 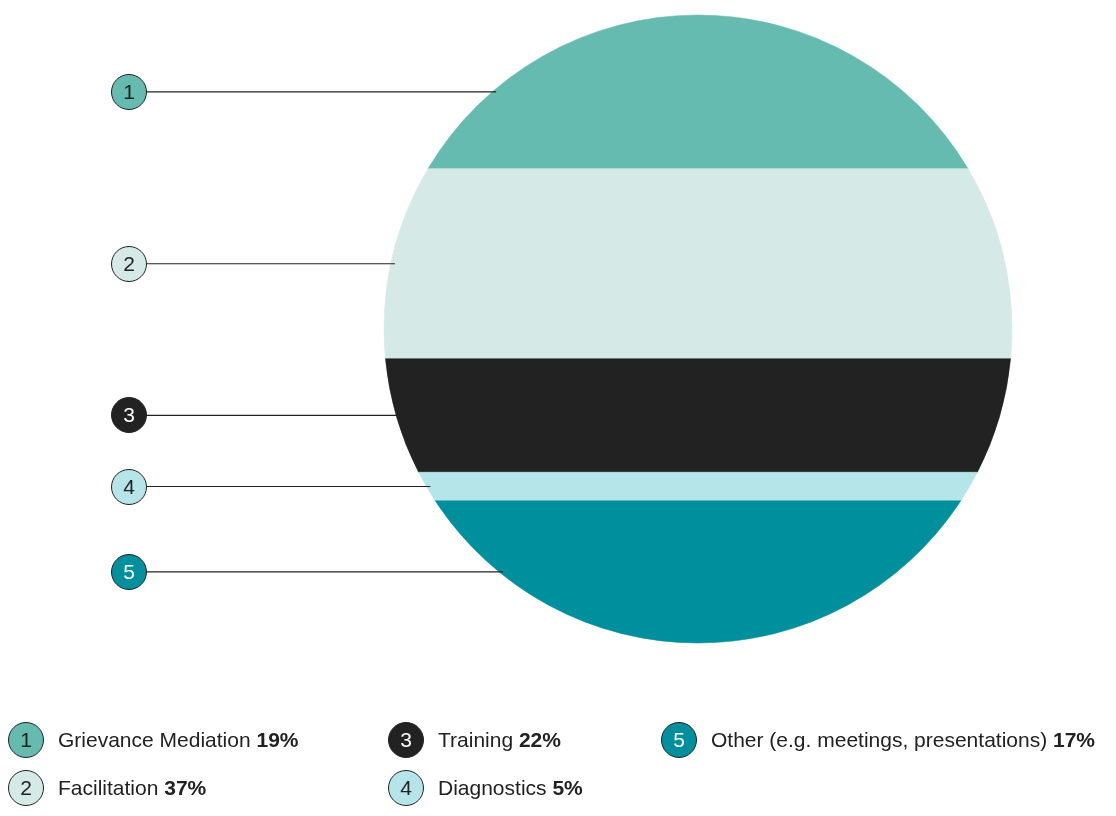 I want to click on data-label: 19%, so click(x=277, y=739).